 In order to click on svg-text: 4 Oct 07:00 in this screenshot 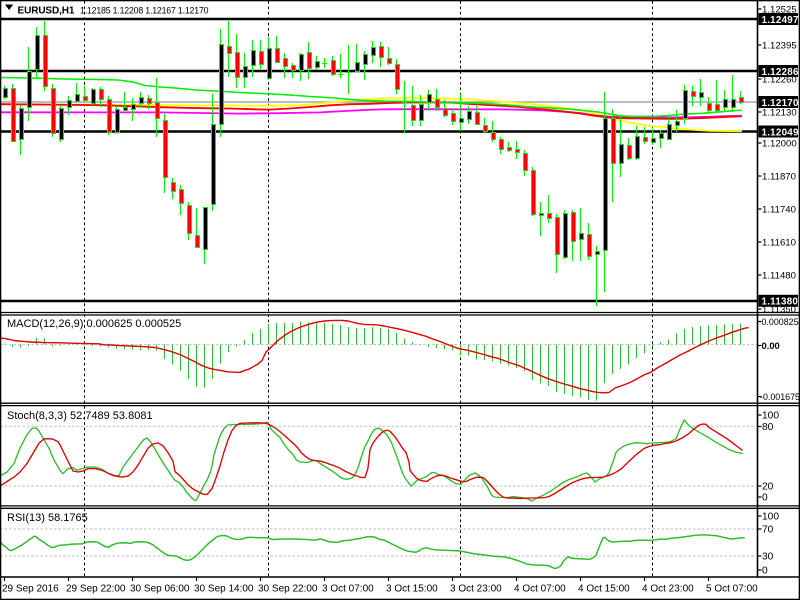, I will do `click(540, 589)`.